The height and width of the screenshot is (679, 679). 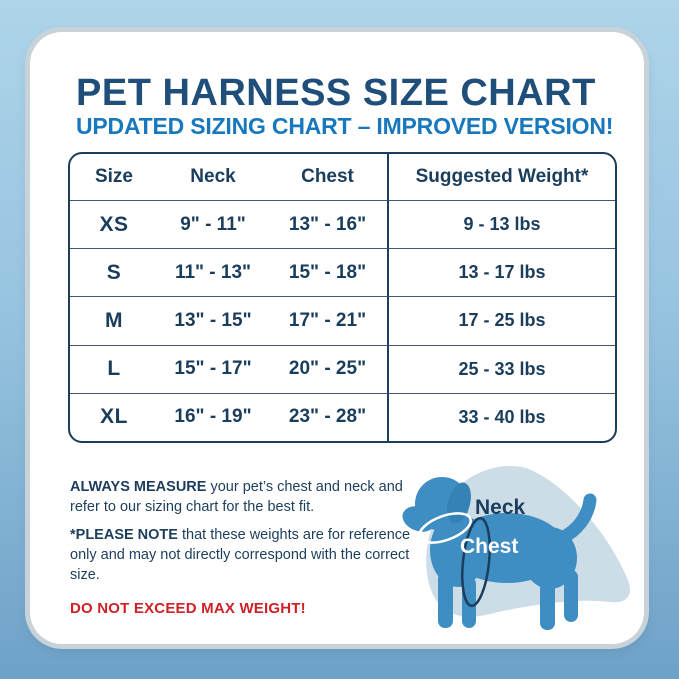 I want to click on note-measure-lead: ALWAYS MEASURE, so click(x=138, y=487).